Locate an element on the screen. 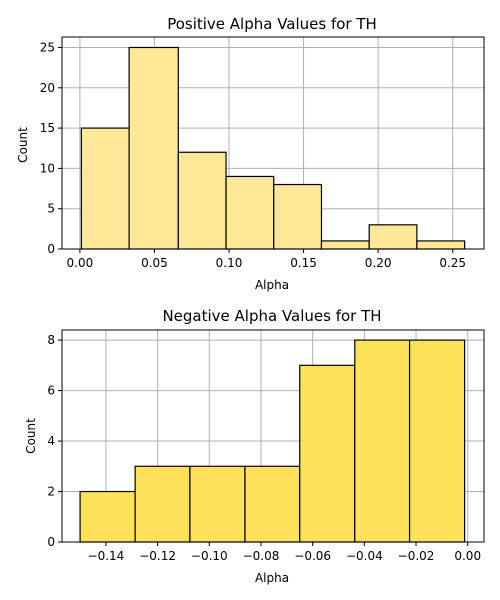  y-tick-label: 10 is located at coordinates (47, 168).